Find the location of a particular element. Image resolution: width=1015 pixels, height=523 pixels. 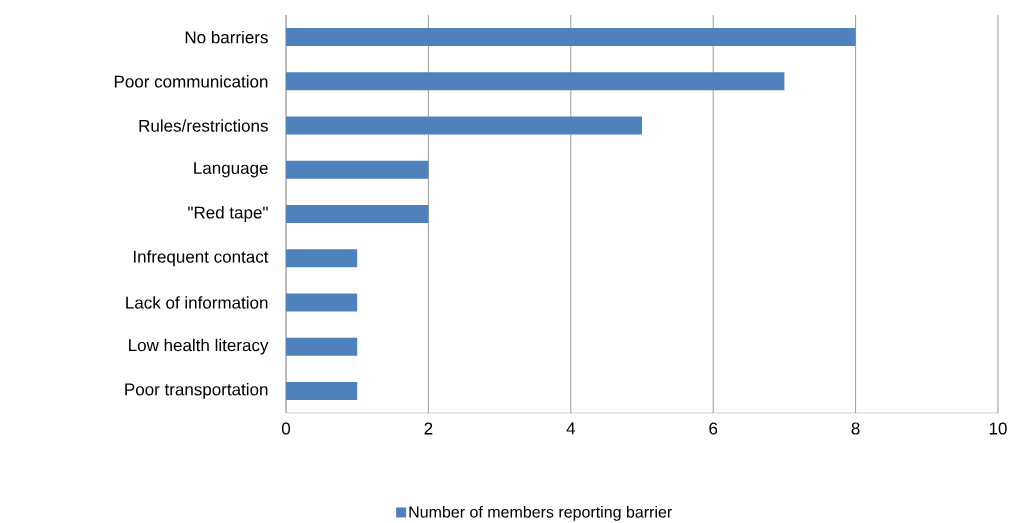

y-tick-label: "Red tape" is located at coordinates (228, 214).